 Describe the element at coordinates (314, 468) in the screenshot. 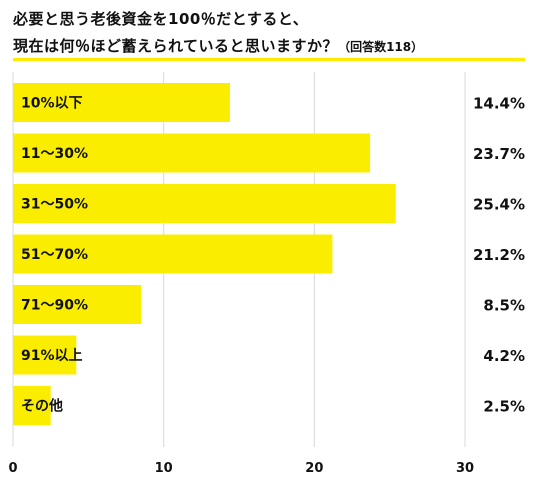

I see `x-tick-label: 20` at that location.